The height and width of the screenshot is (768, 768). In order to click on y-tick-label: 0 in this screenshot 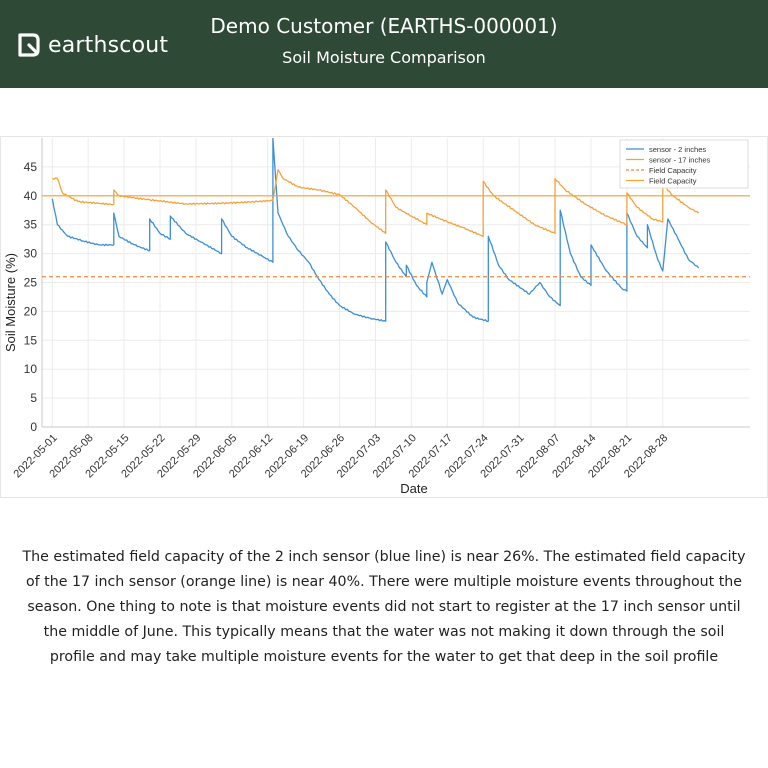, I will do `click(33, 427)`.